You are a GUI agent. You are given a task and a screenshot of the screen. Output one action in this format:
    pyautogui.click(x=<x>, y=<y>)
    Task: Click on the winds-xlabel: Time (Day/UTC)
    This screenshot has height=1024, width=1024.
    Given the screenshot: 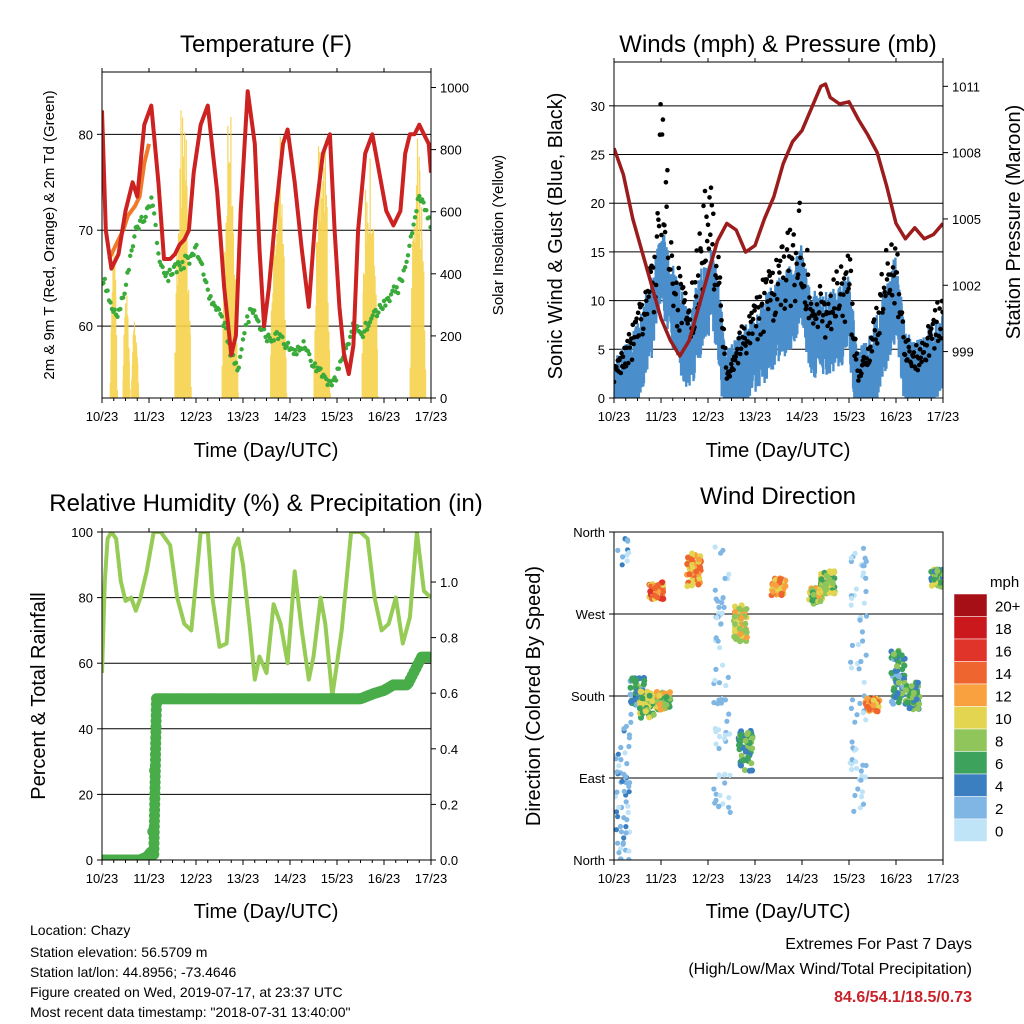 What is the action you would take?
    pyautogui.click(x=778, y=451)
    